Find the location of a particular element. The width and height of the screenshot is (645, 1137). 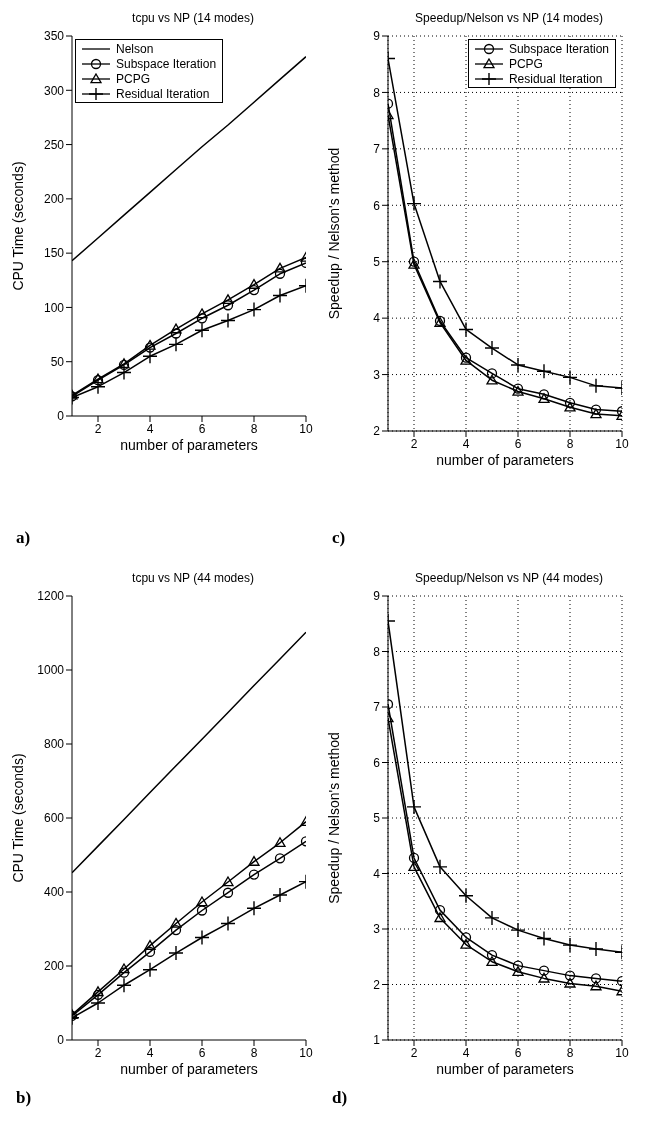

y-tick-label: 2 is located at coordinates (377, 984).